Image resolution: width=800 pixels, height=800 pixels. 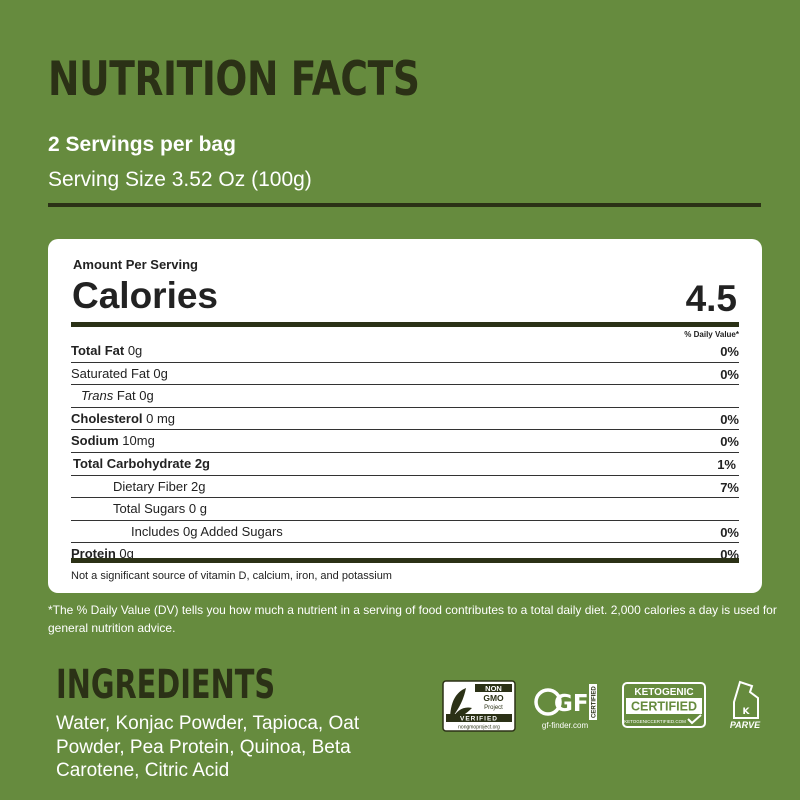 What do you see at coordinates (726, 464) in the screenshot?
I see `nutrient-dv: 1%` at bounding box center [726, 464].